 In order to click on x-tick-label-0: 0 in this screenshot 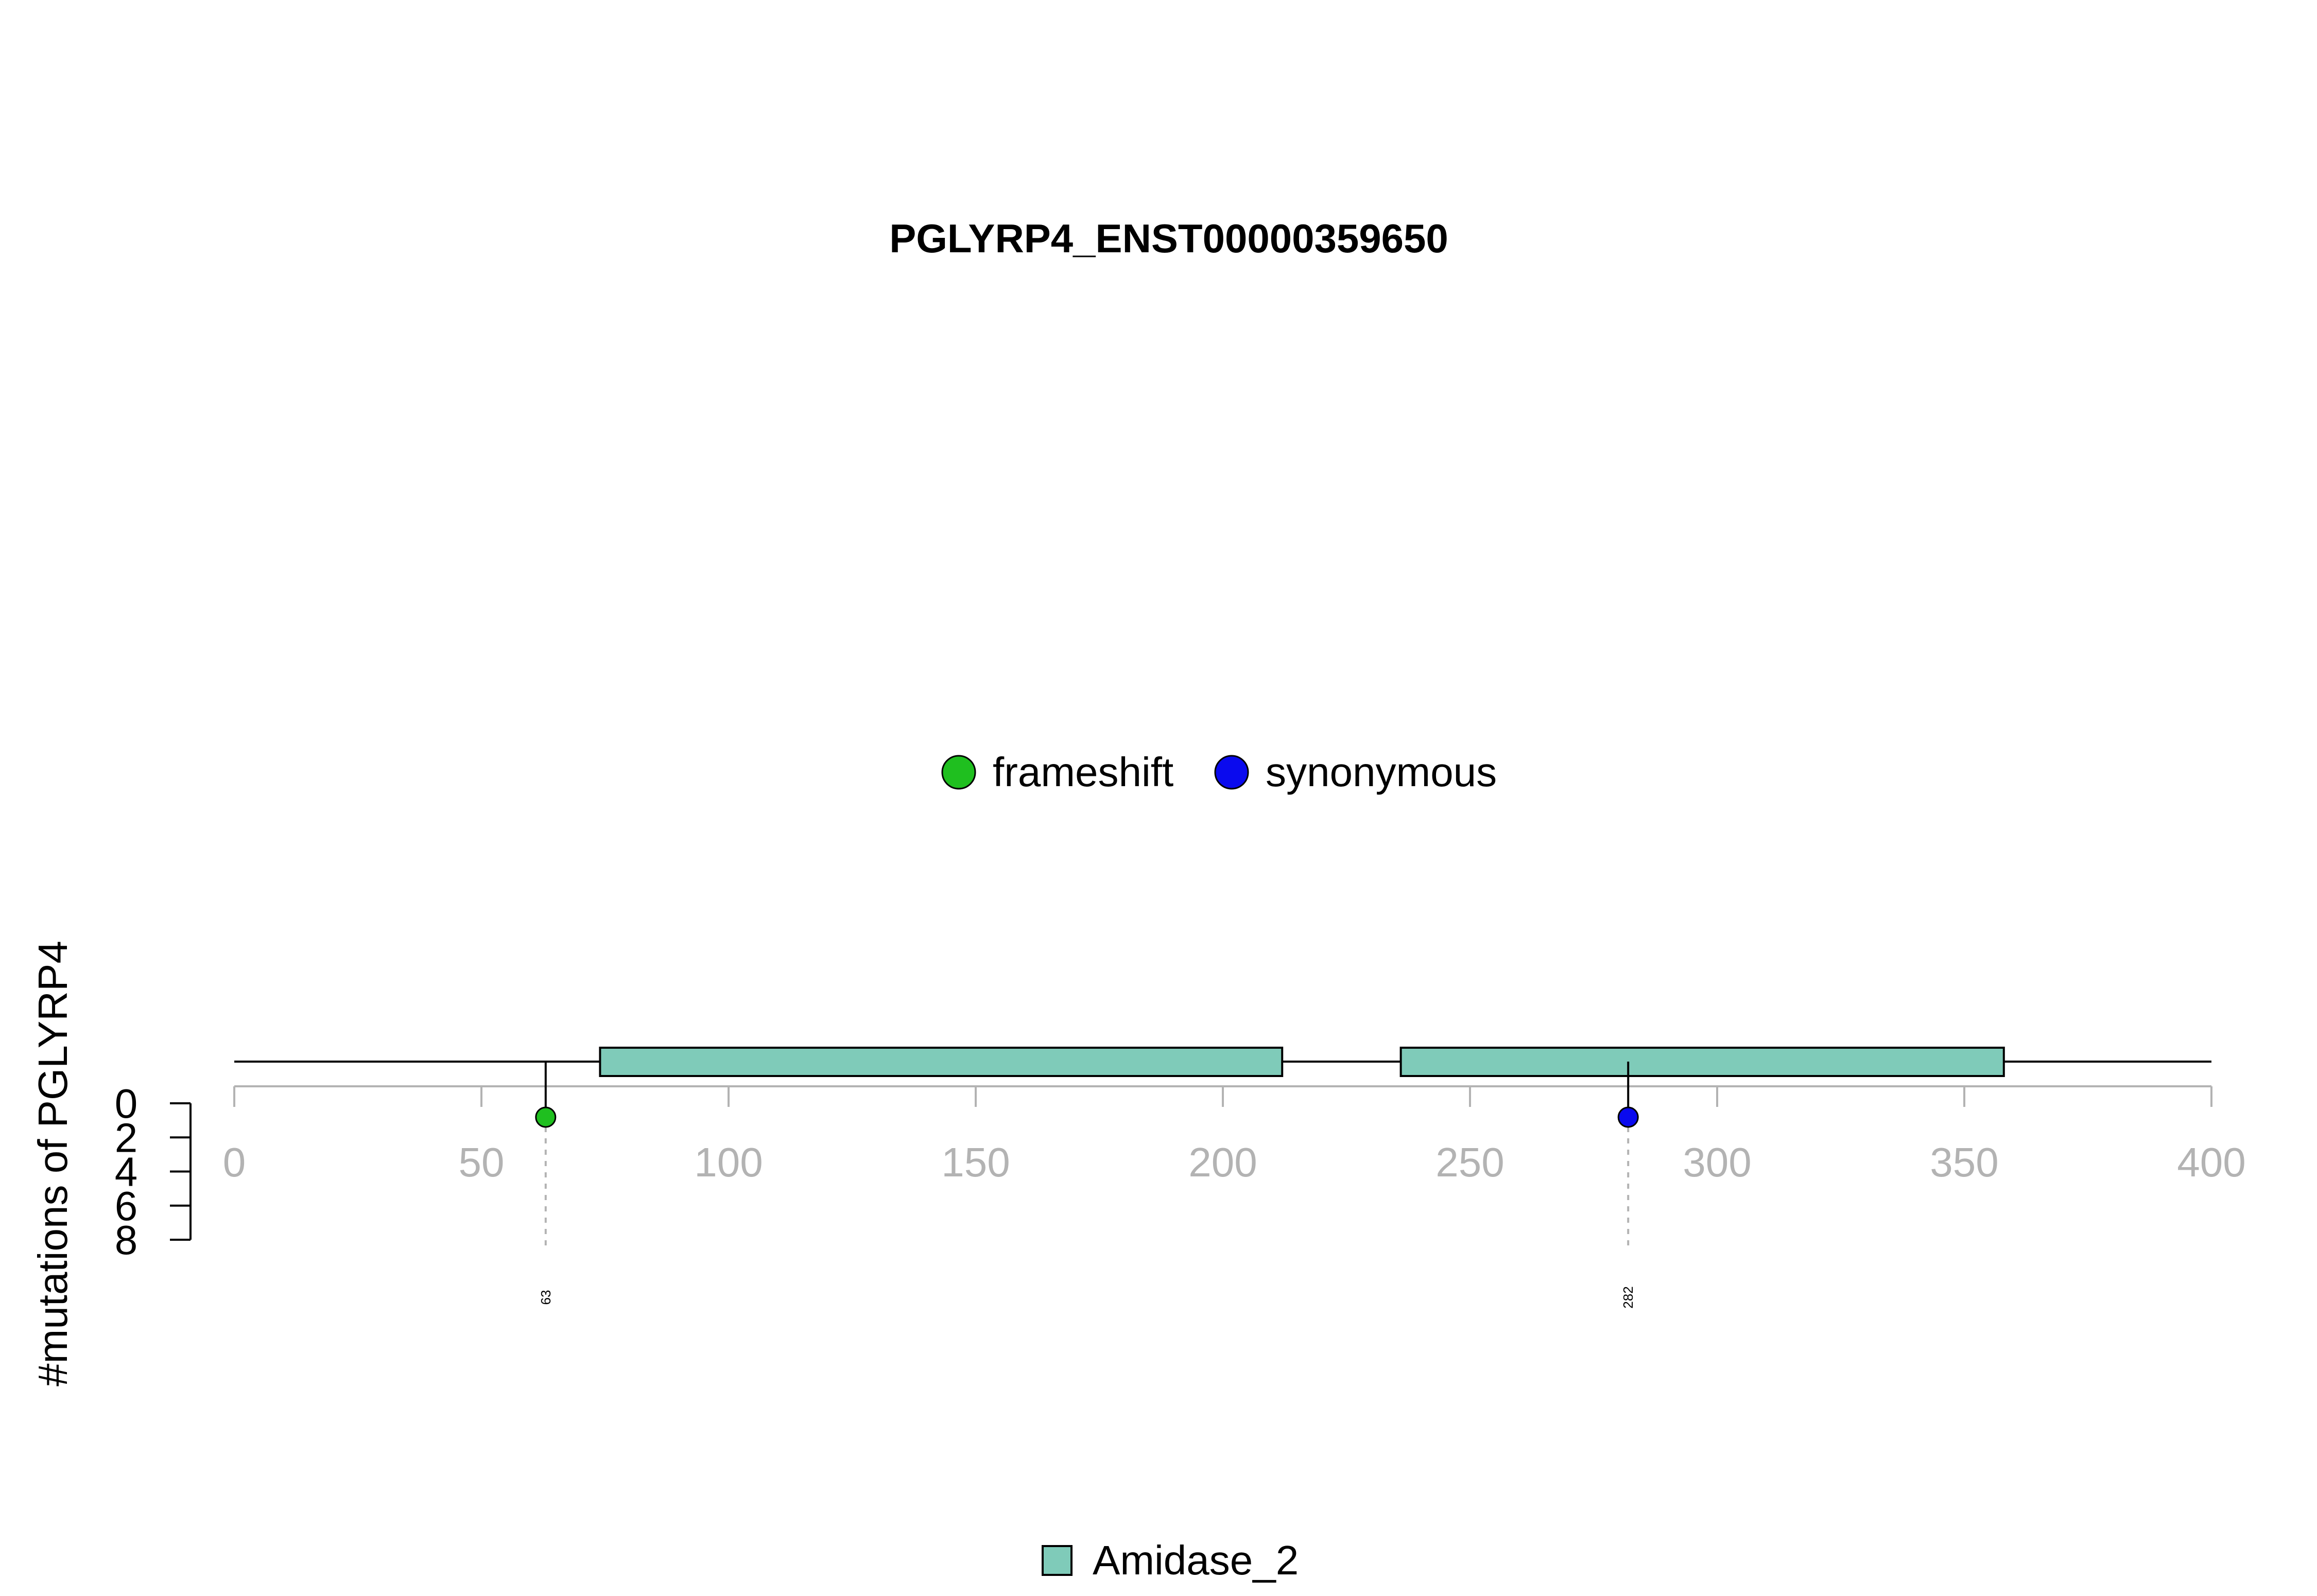, I will do `click(234, 1162)`.